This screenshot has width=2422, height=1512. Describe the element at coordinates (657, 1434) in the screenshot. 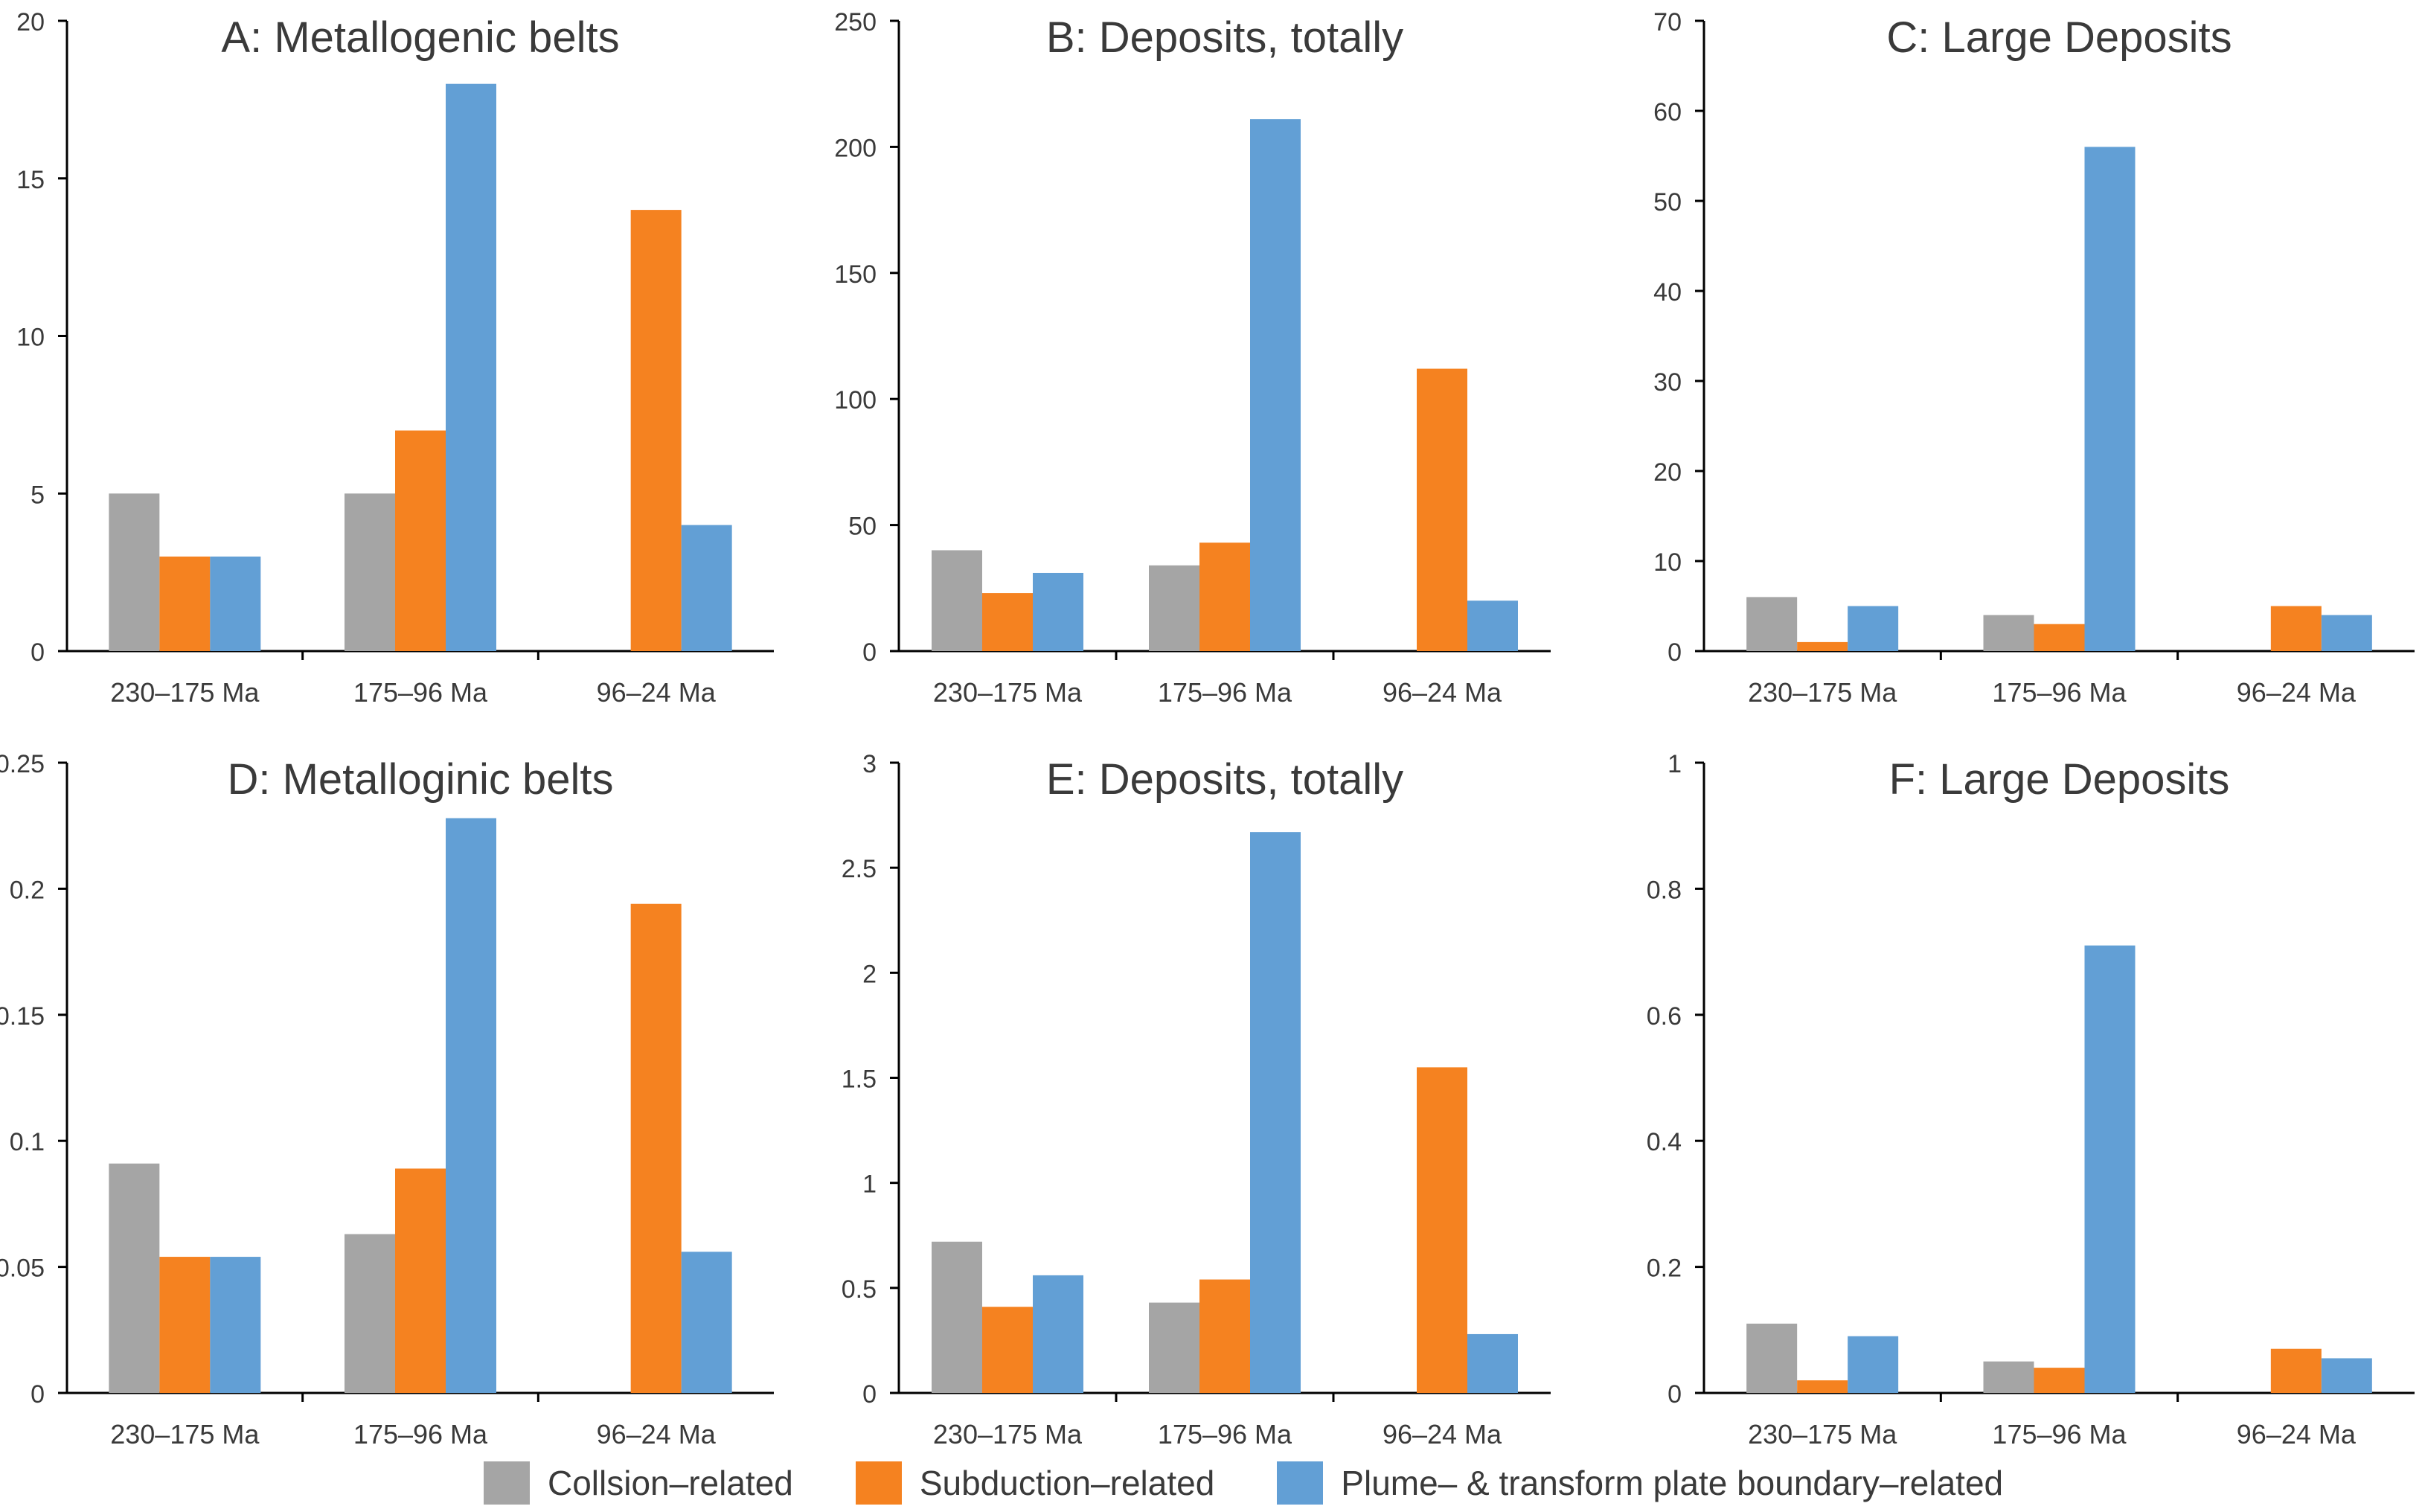

I see `x-tick-label-d: 96–24 Ma` at that location.